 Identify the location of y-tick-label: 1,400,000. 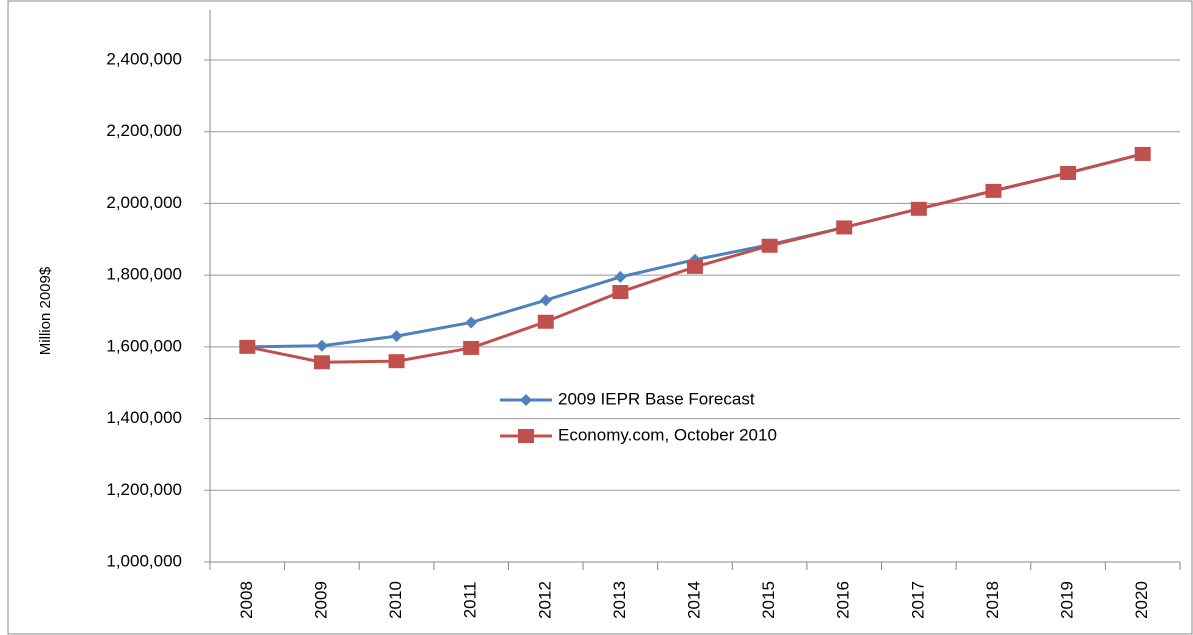
(144, 417).